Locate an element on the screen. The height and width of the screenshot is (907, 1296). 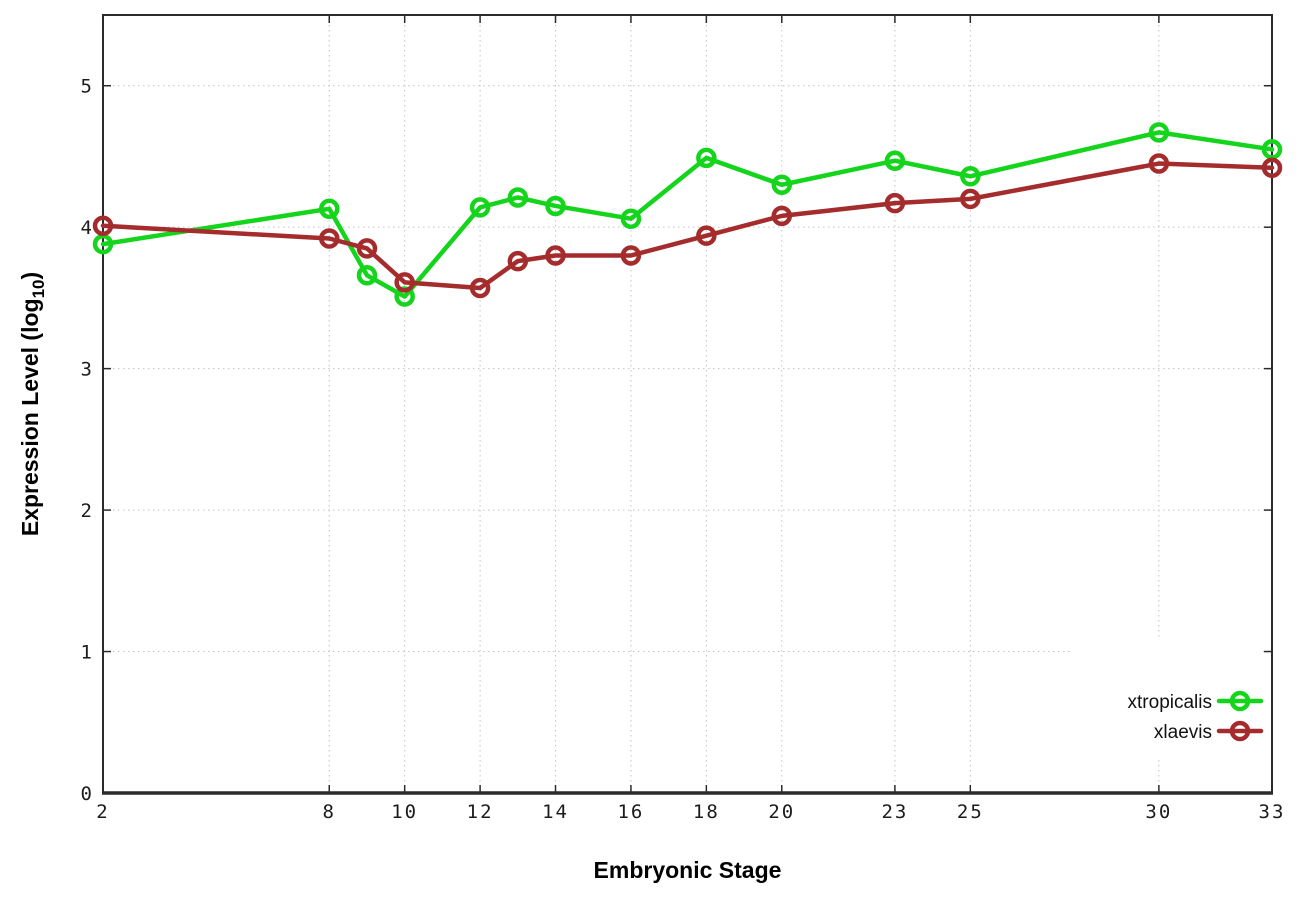
x-tick-label: 30 is located at coordinates (1158, 812).